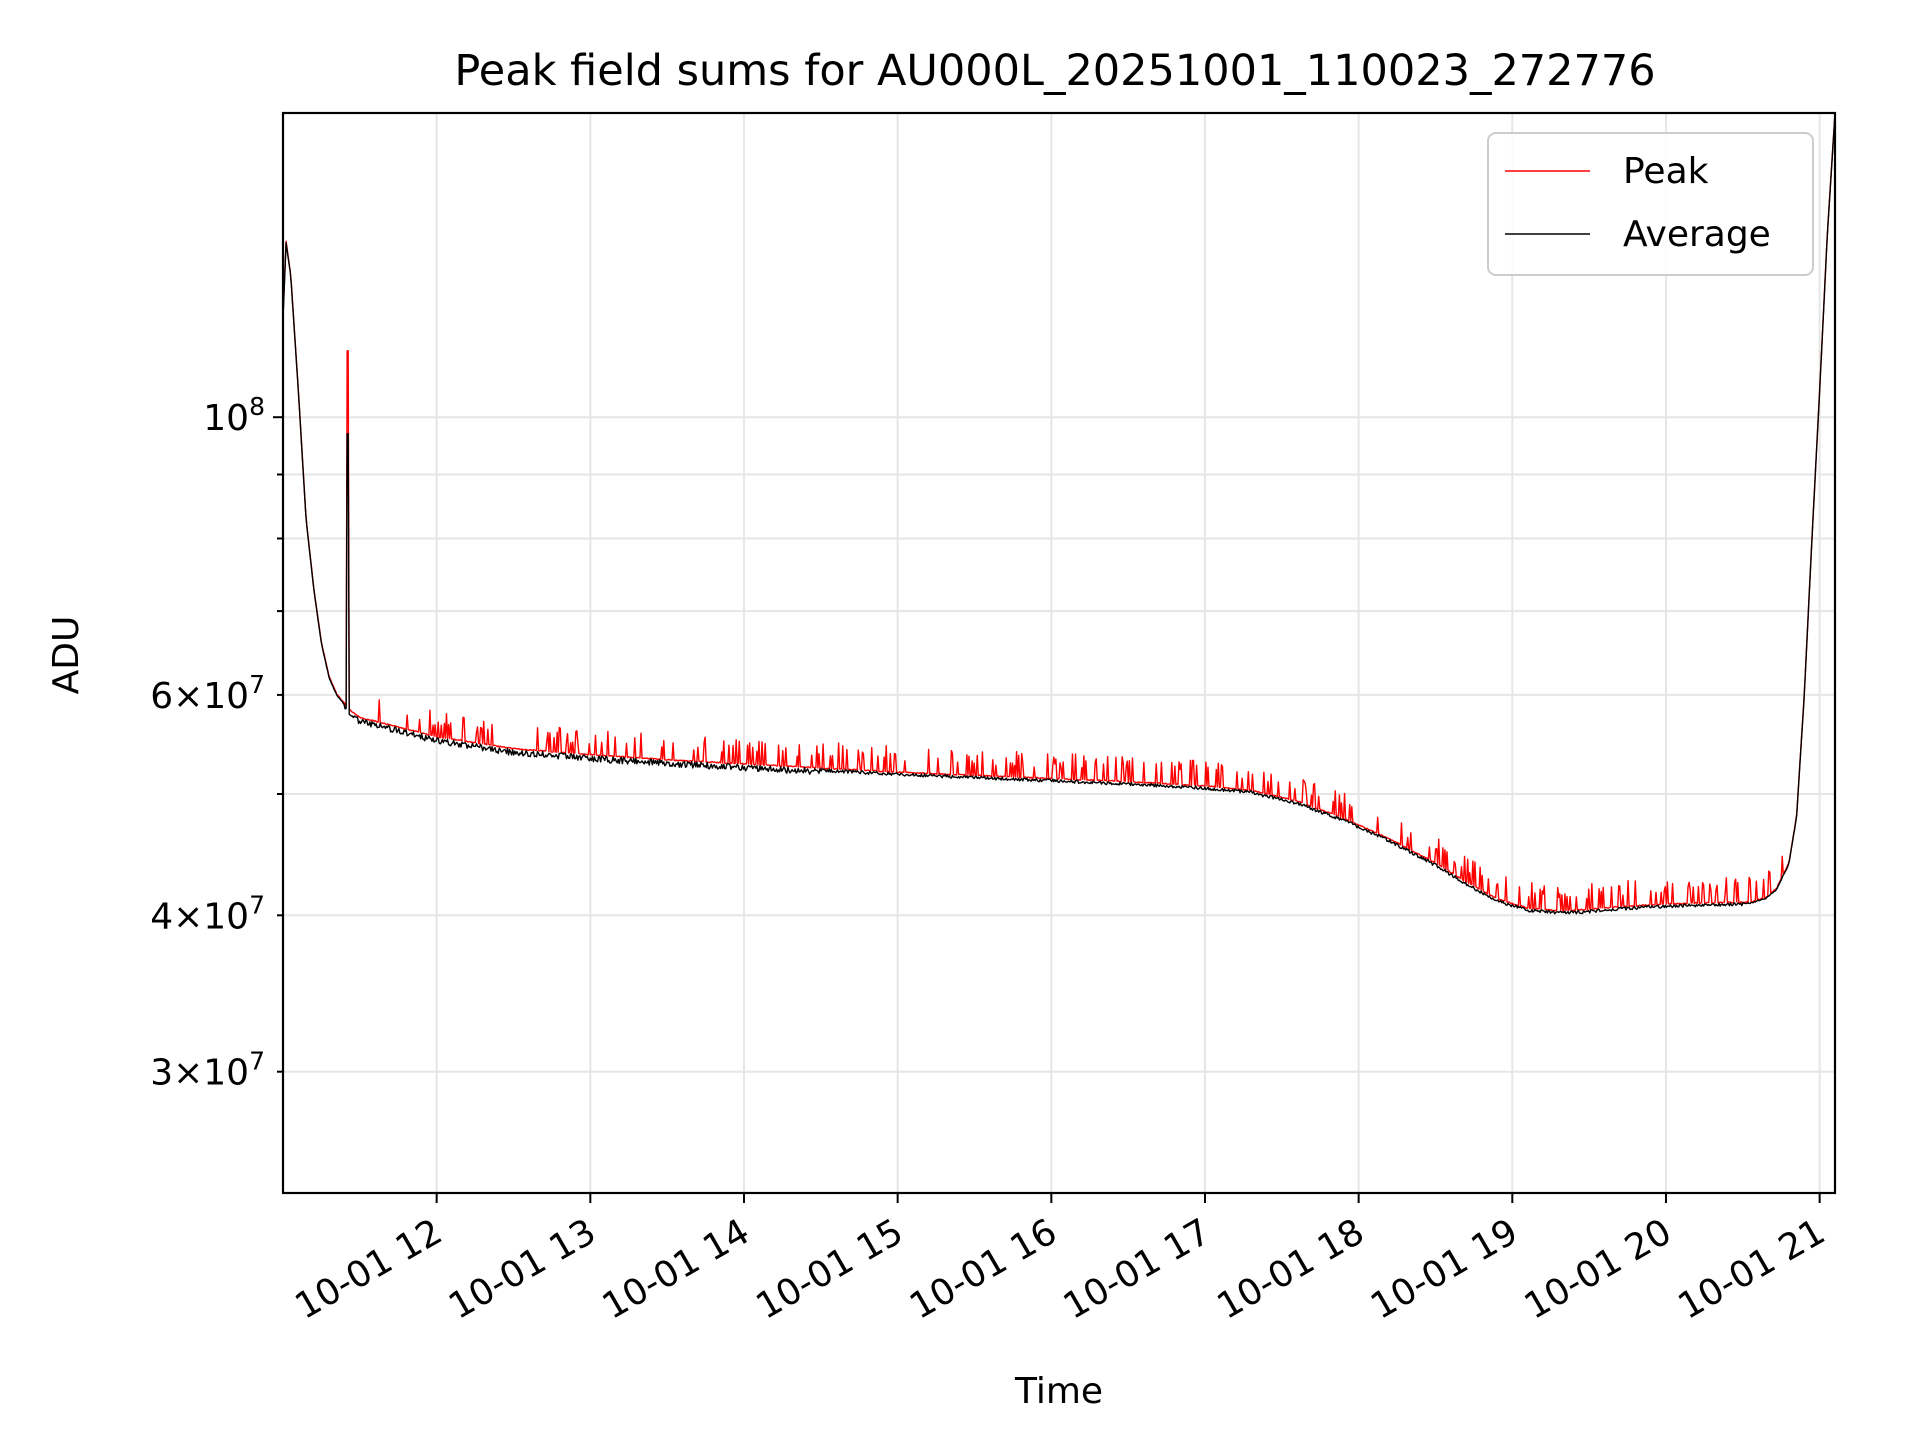 The image size is (1920, 1440). I want to click on legend-peak-label: Peak, so click(1666, 171).